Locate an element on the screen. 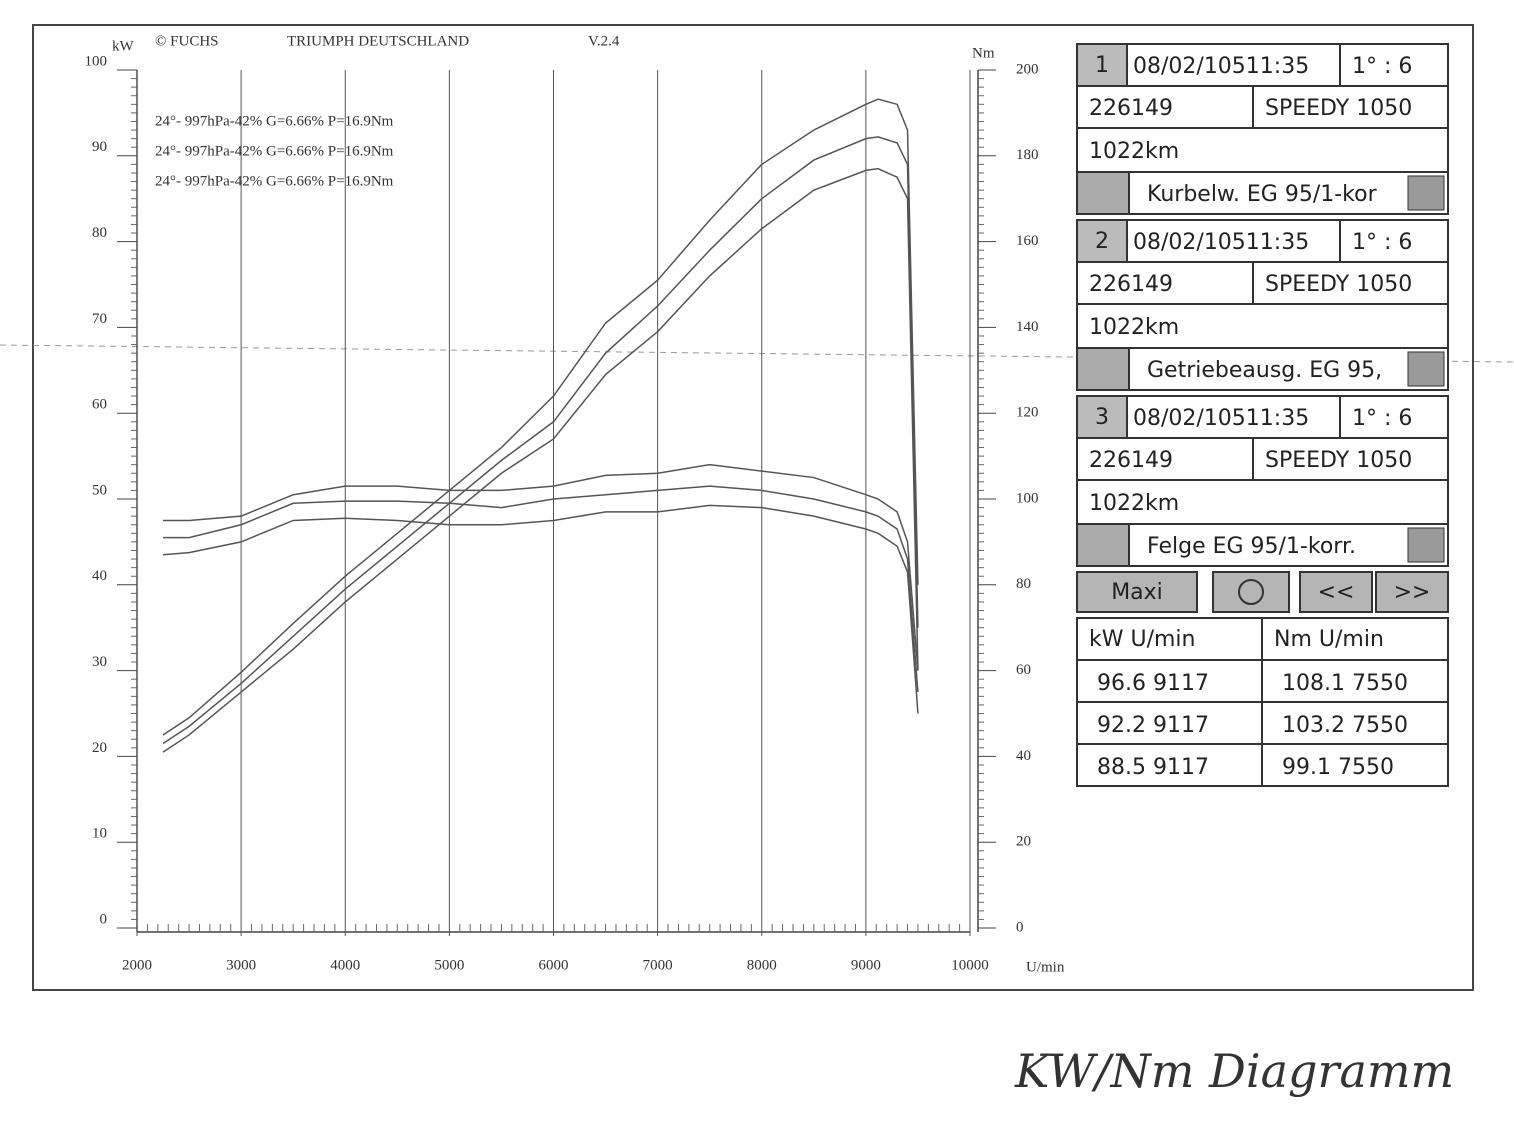 The image size is (1514, 1125). table-cell: 108.1 7550 is located at coordinates (1345, 683).